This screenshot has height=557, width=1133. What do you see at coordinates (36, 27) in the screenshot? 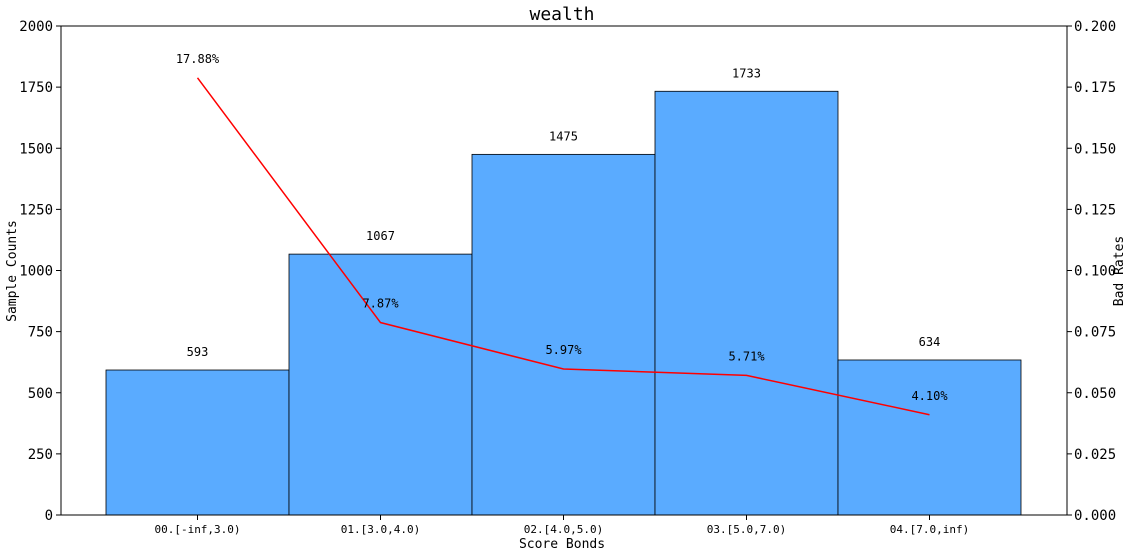
I see `y-tick-label: 2000` at bounding box center [36, 27].